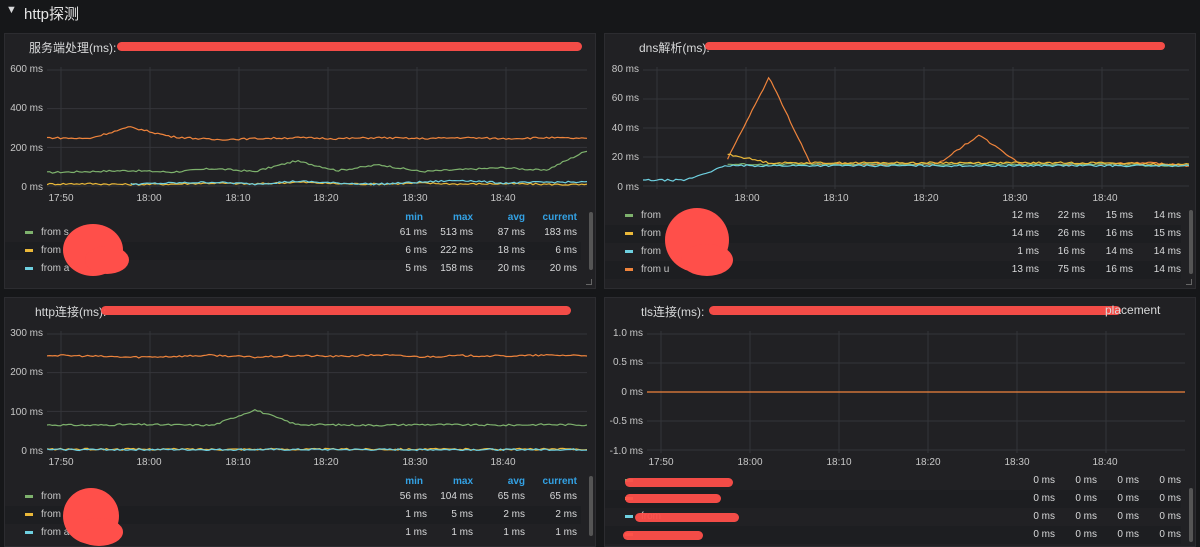  Describe the element at coordinates (1071, 269) in the screenshot. I see `series-max: 75 ms` at that location.